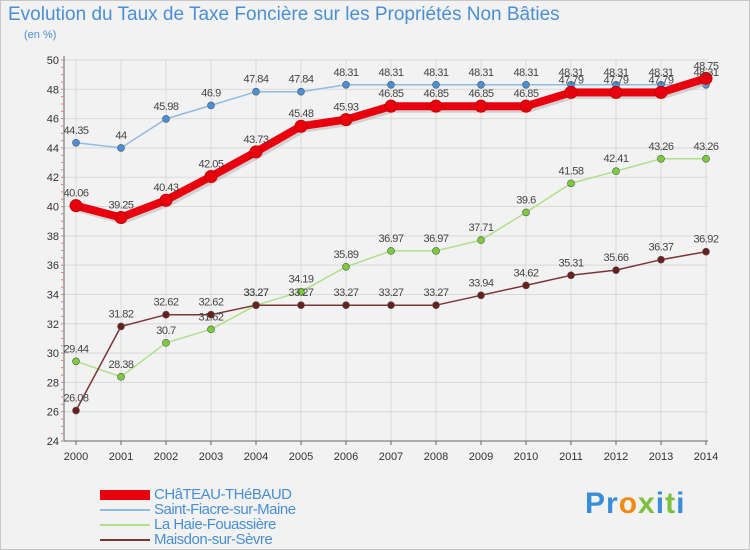 The image size is (750, 550). I want to click on x-tick-label: 2014, so click(706, 457).